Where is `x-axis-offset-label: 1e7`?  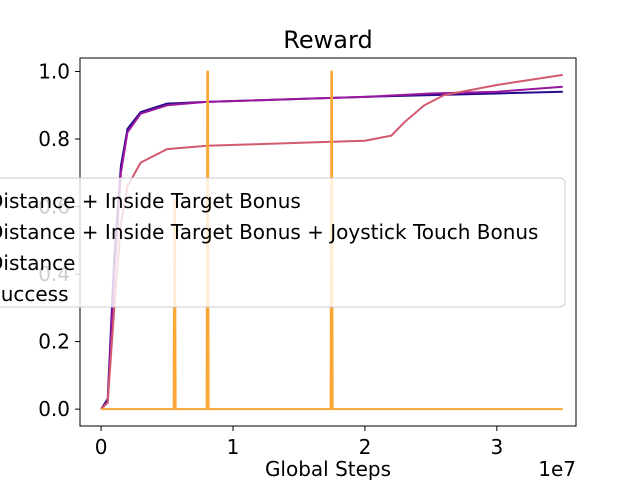
x-axis-offset-label: 1e7 is located at coordinates (557, 468).